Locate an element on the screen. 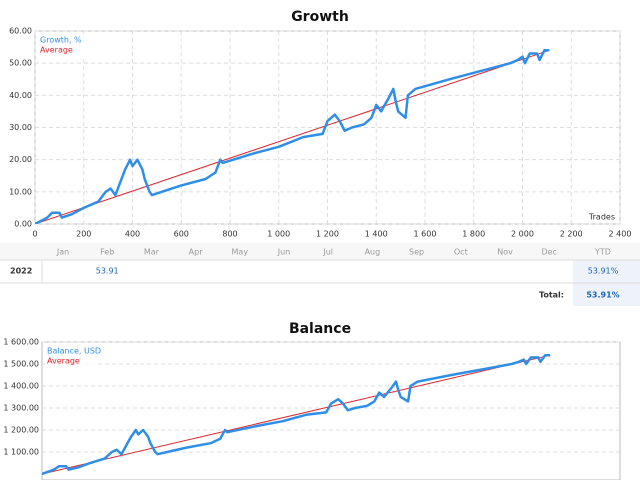 Image resolution: width=640 pixels, height=480 pixels. x-tick-label: 1 800 is located at coordinates (473, 234).